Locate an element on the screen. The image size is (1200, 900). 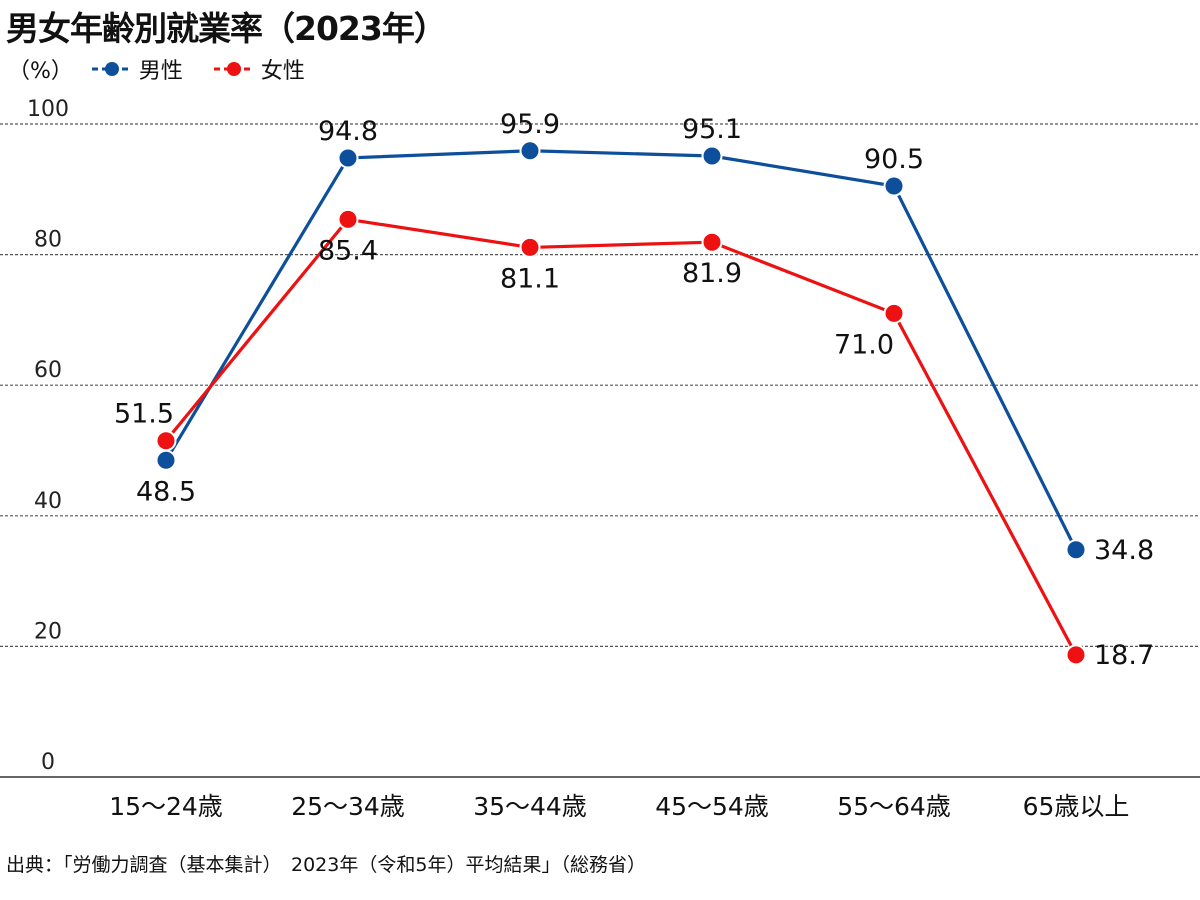
x-tick-label: 45〜54歳 is located at coordinates (712, 806).